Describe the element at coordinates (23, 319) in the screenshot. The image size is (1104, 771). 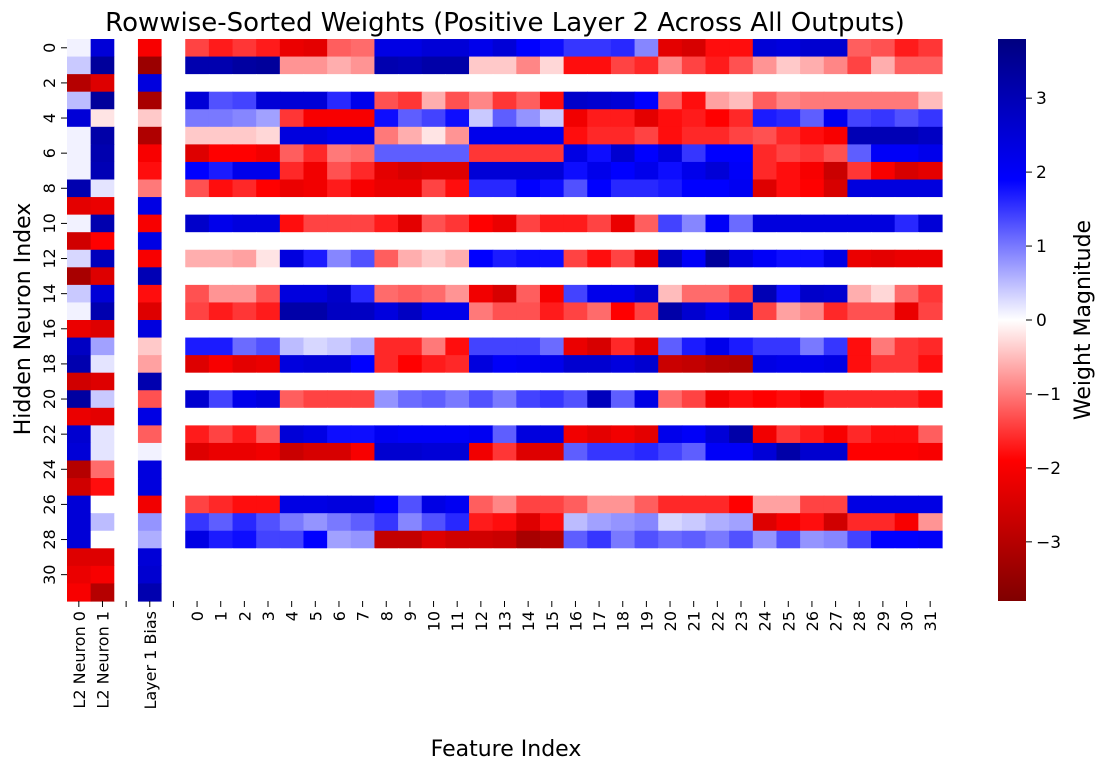
I see `y-axis-label: Hidden Neuron Index` at that location.